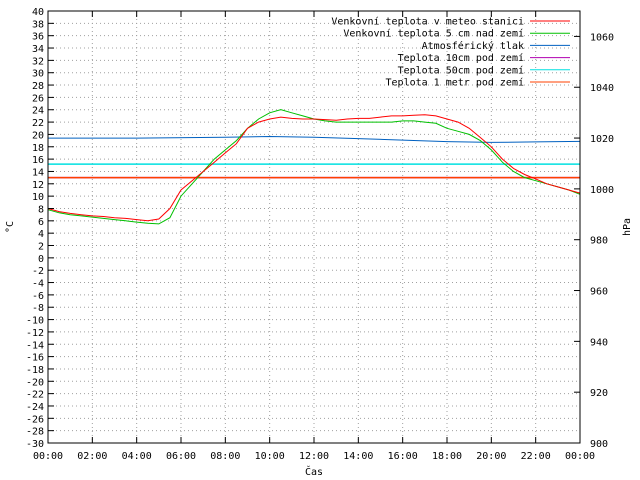  Describe the element at coordinates (38, 49) in the screenshot. I see `y-tick-label: 34` at that location.